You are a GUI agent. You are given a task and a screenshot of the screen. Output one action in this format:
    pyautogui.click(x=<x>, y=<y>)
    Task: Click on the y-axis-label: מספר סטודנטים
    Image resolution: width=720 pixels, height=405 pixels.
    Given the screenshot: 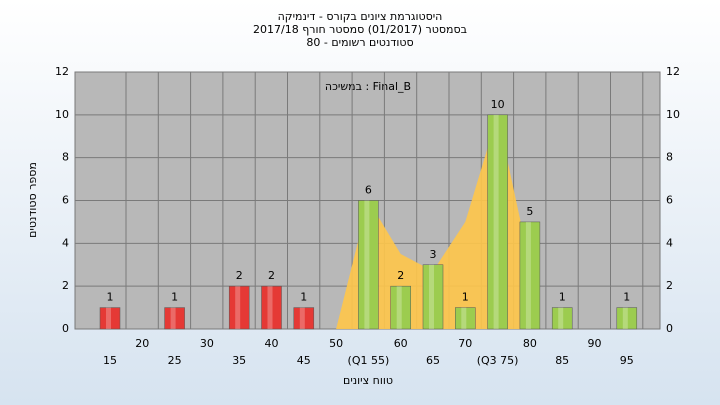 What is the action you would take?
    pyautogui.click(x=32, y=200)
    